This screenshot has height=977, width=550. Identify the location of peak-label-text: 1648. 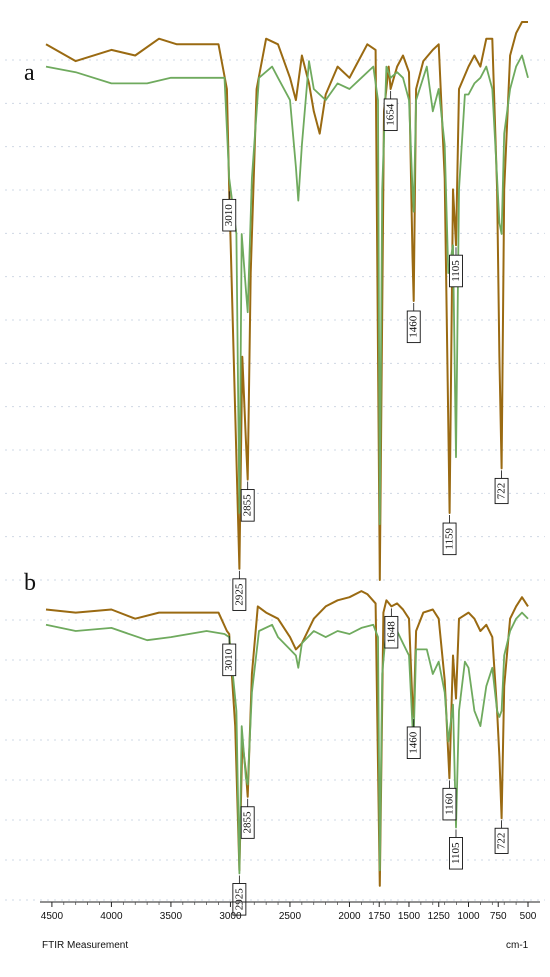
(391, 632).